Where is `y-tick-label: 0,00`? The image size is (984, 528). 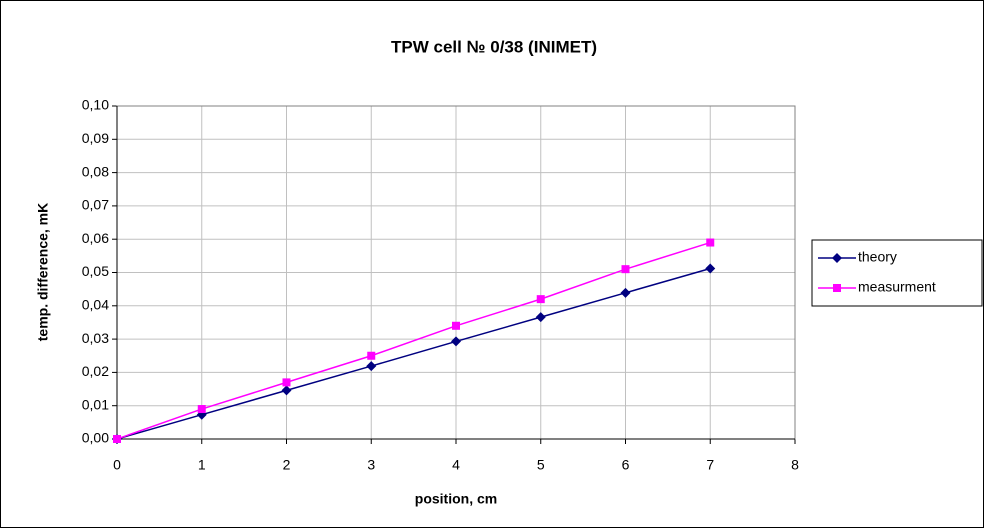 y-tick-label: 0,00 is located at coordinates (95, 438).